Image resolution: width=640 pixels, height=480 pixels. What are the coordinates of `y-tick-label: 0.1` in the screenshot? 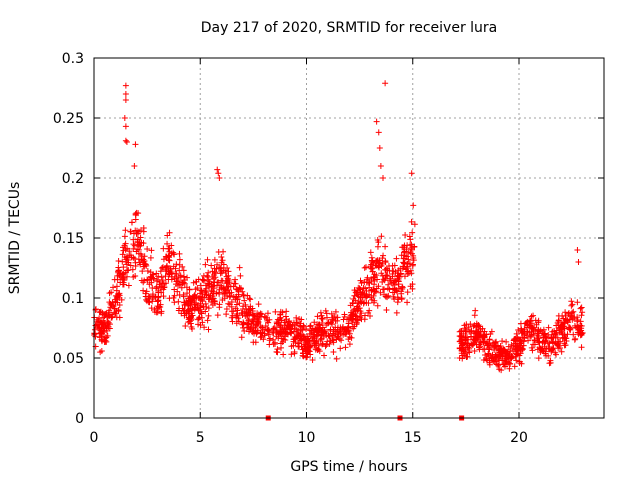 It's located at (73, 299).